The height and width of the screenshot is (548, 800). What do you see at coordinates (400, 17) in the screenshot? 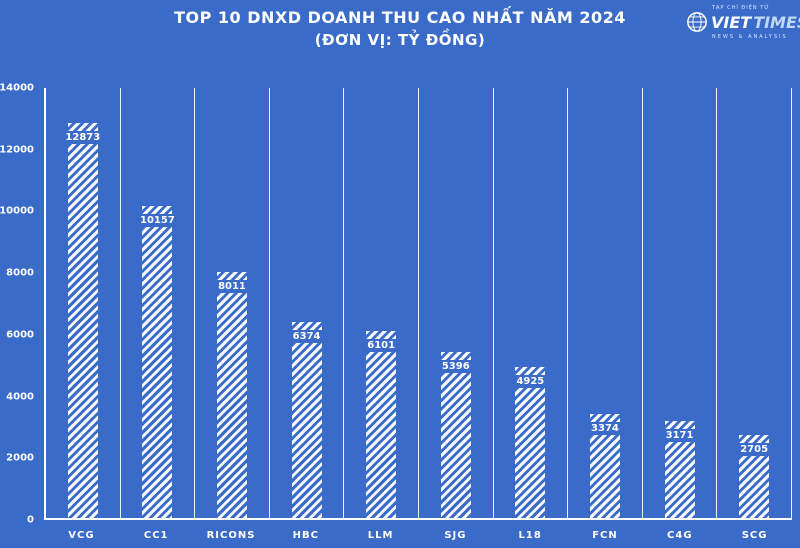
I see `chart-title: TOP 10 DNXD DOANH THU CAO NHẤT NĂM 2024` at bounding box center [400, 17].